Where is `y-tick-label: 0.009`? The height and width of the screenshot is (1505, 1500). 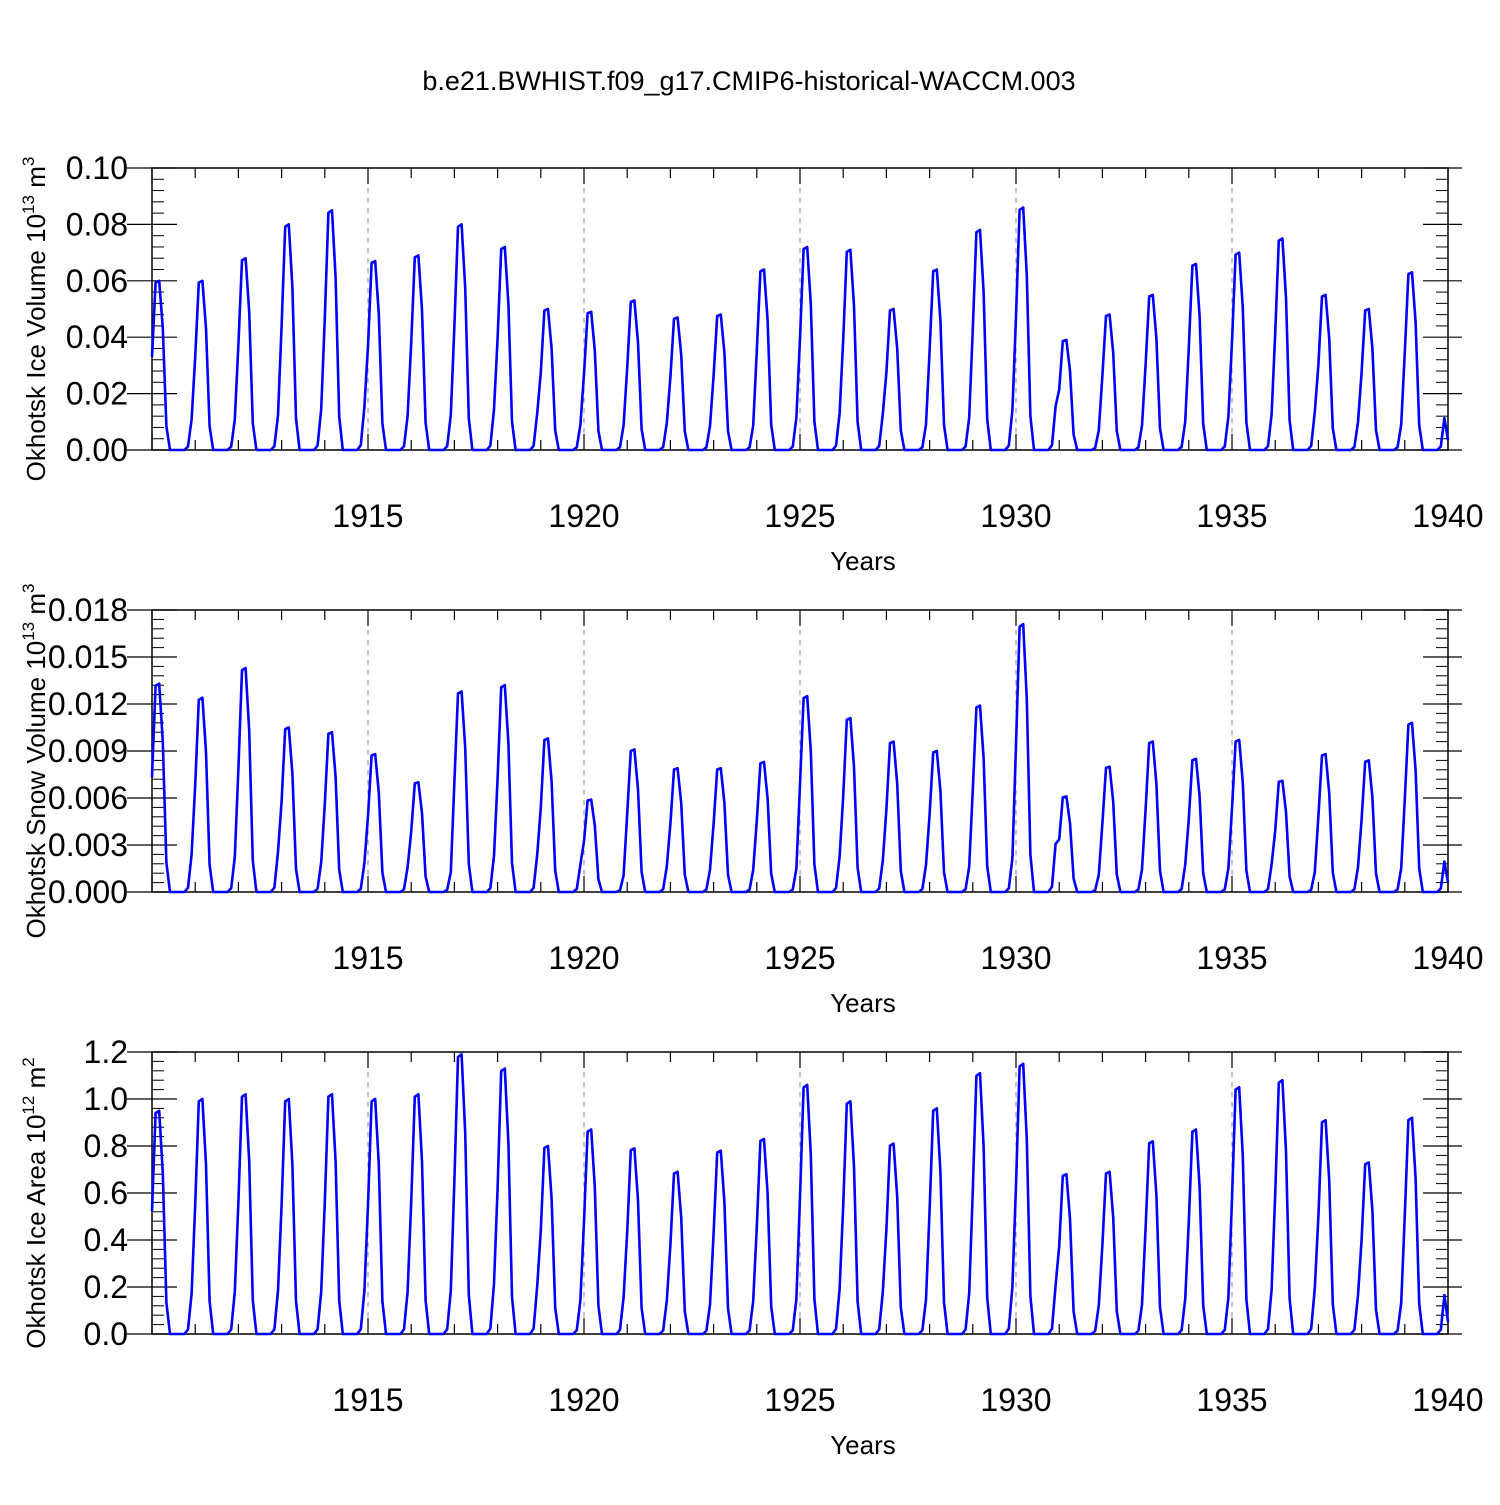
y-tick-label: 0.009 is located at coordinates (88, 751).